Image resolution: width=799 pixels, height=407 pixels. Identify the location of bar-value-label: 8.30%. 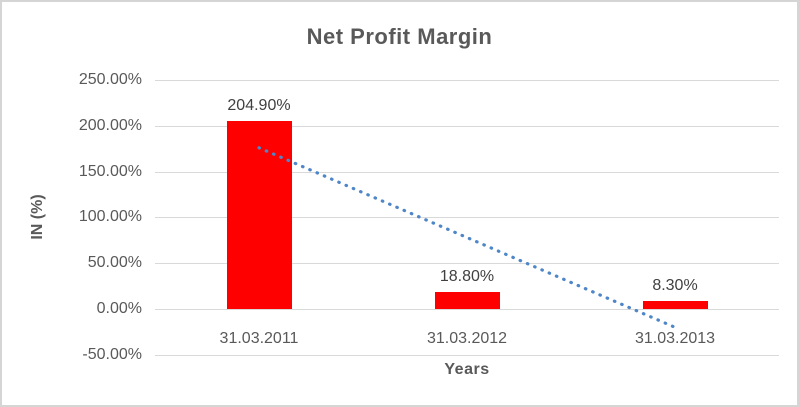
(675, 285).